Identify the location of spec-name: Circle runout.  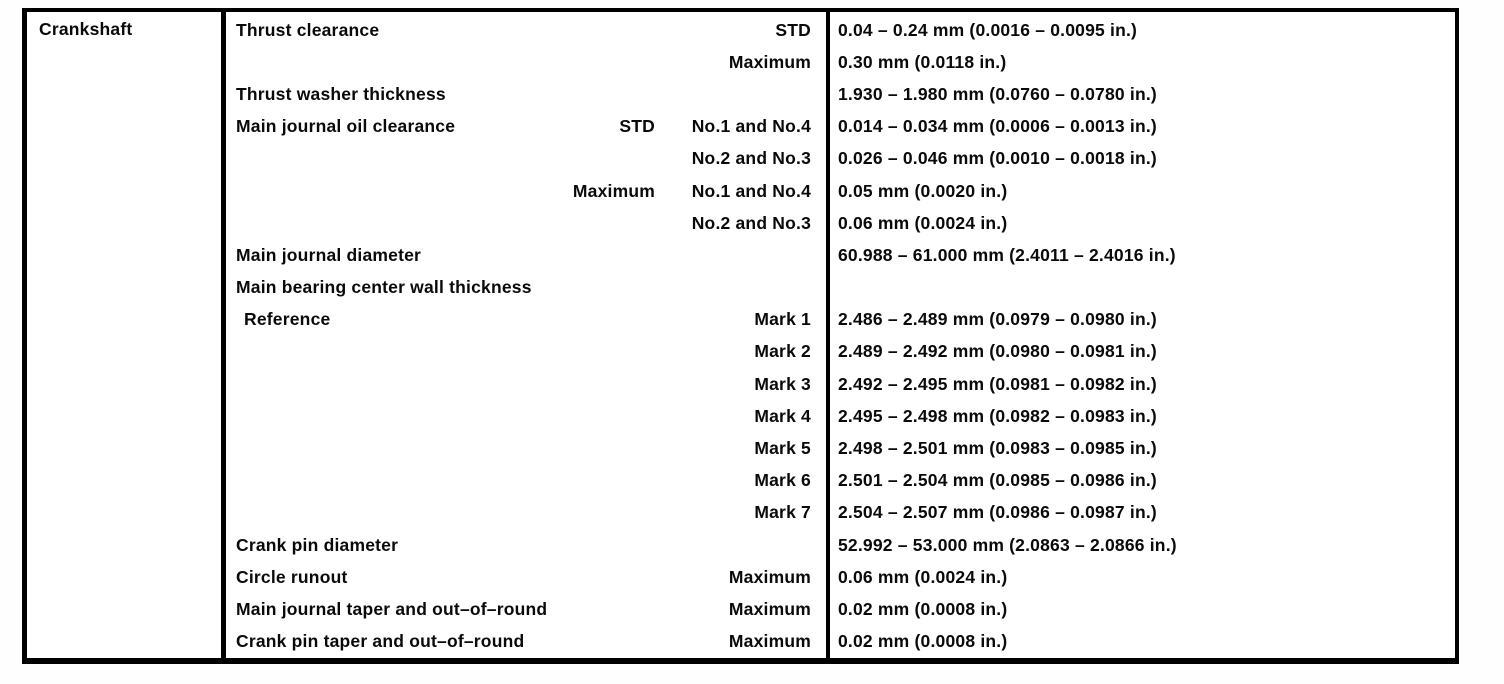
(292, 576).